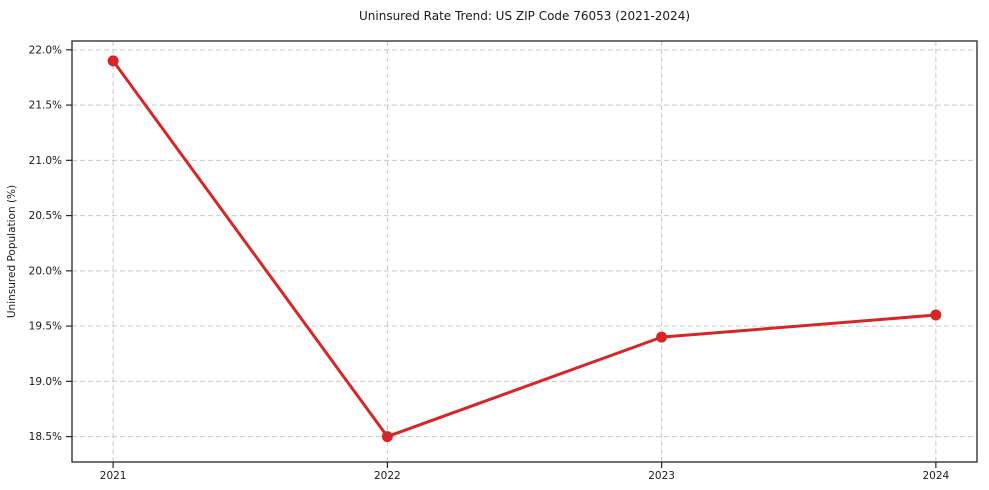 The image size is (989, 490). What do you see at coordinates (12, 251) in the screenshot?
I see `y-axis-label: Uninsured Population (%)` at bounding box center [12, 251].